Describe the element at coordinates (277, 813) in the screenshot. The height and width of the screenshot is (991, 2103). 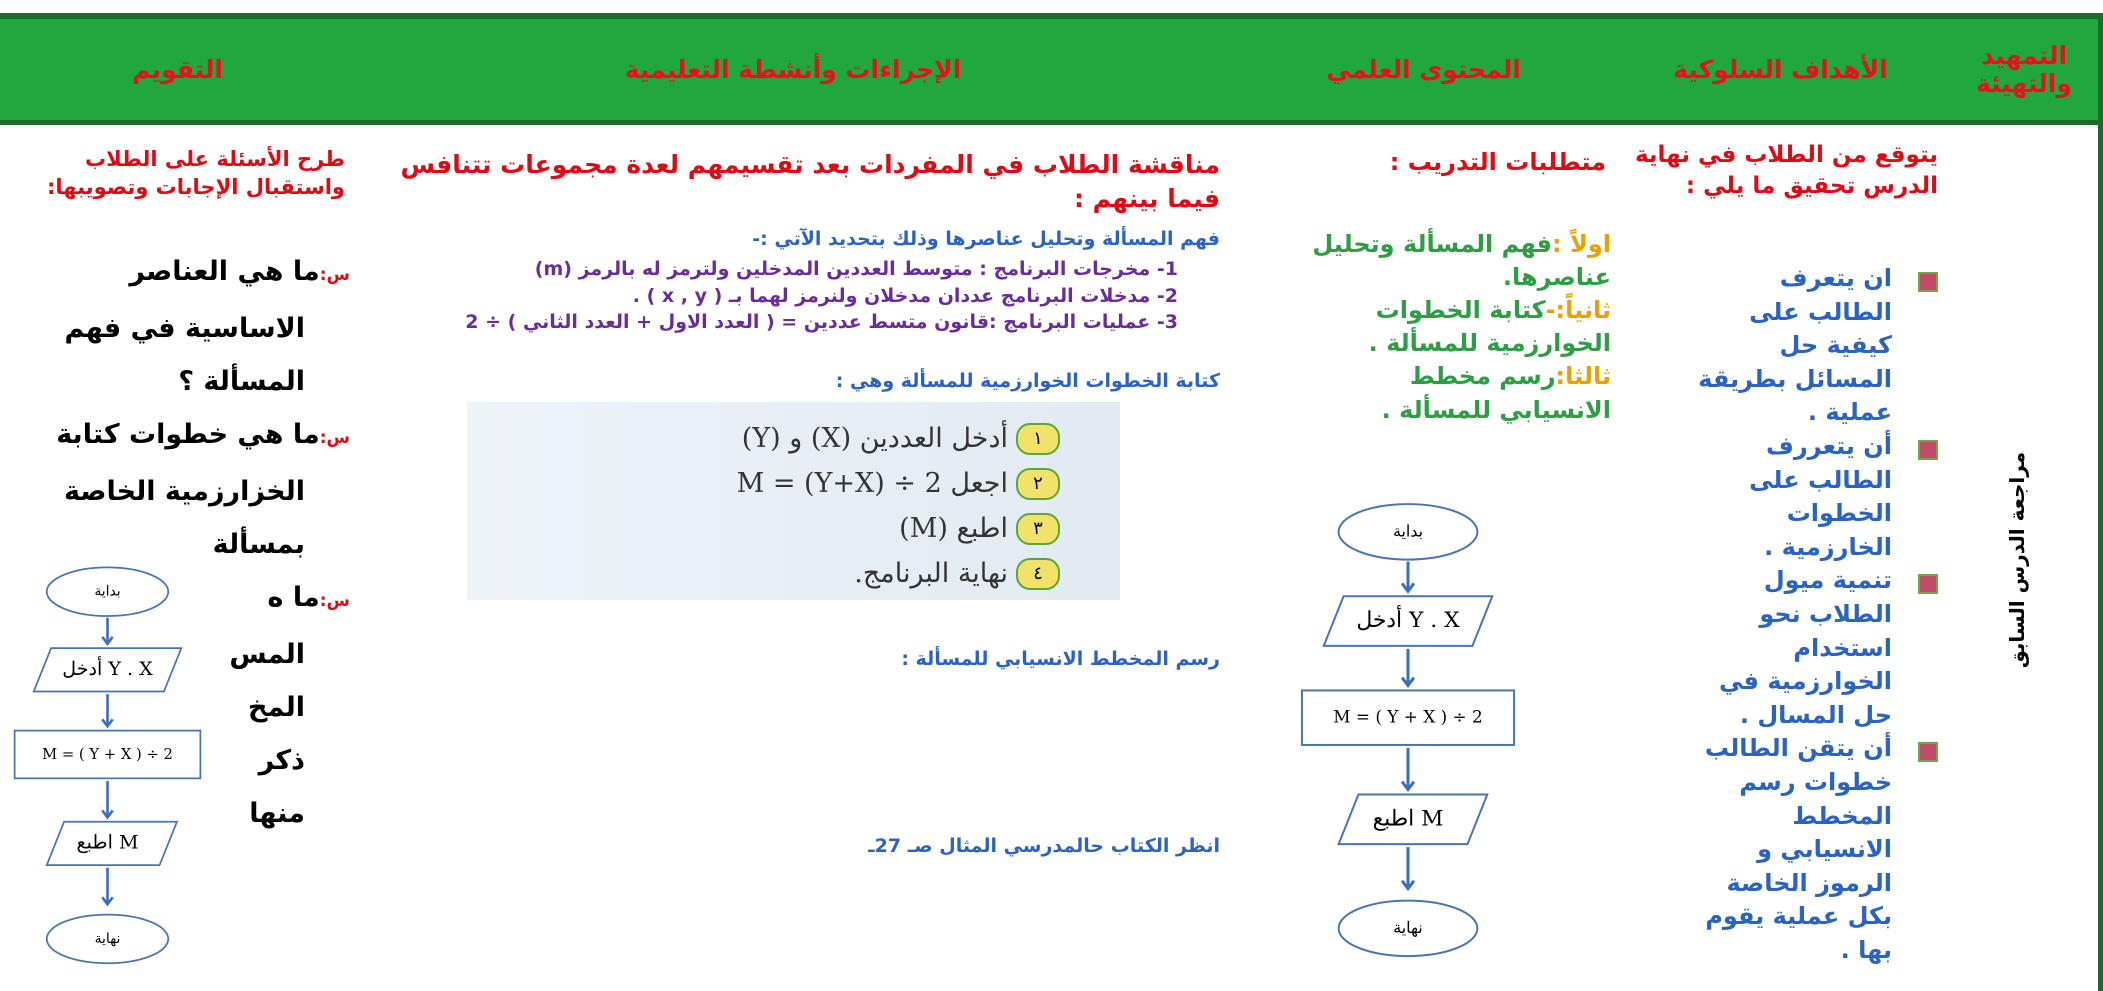
I see `question-text: منها` at that location.